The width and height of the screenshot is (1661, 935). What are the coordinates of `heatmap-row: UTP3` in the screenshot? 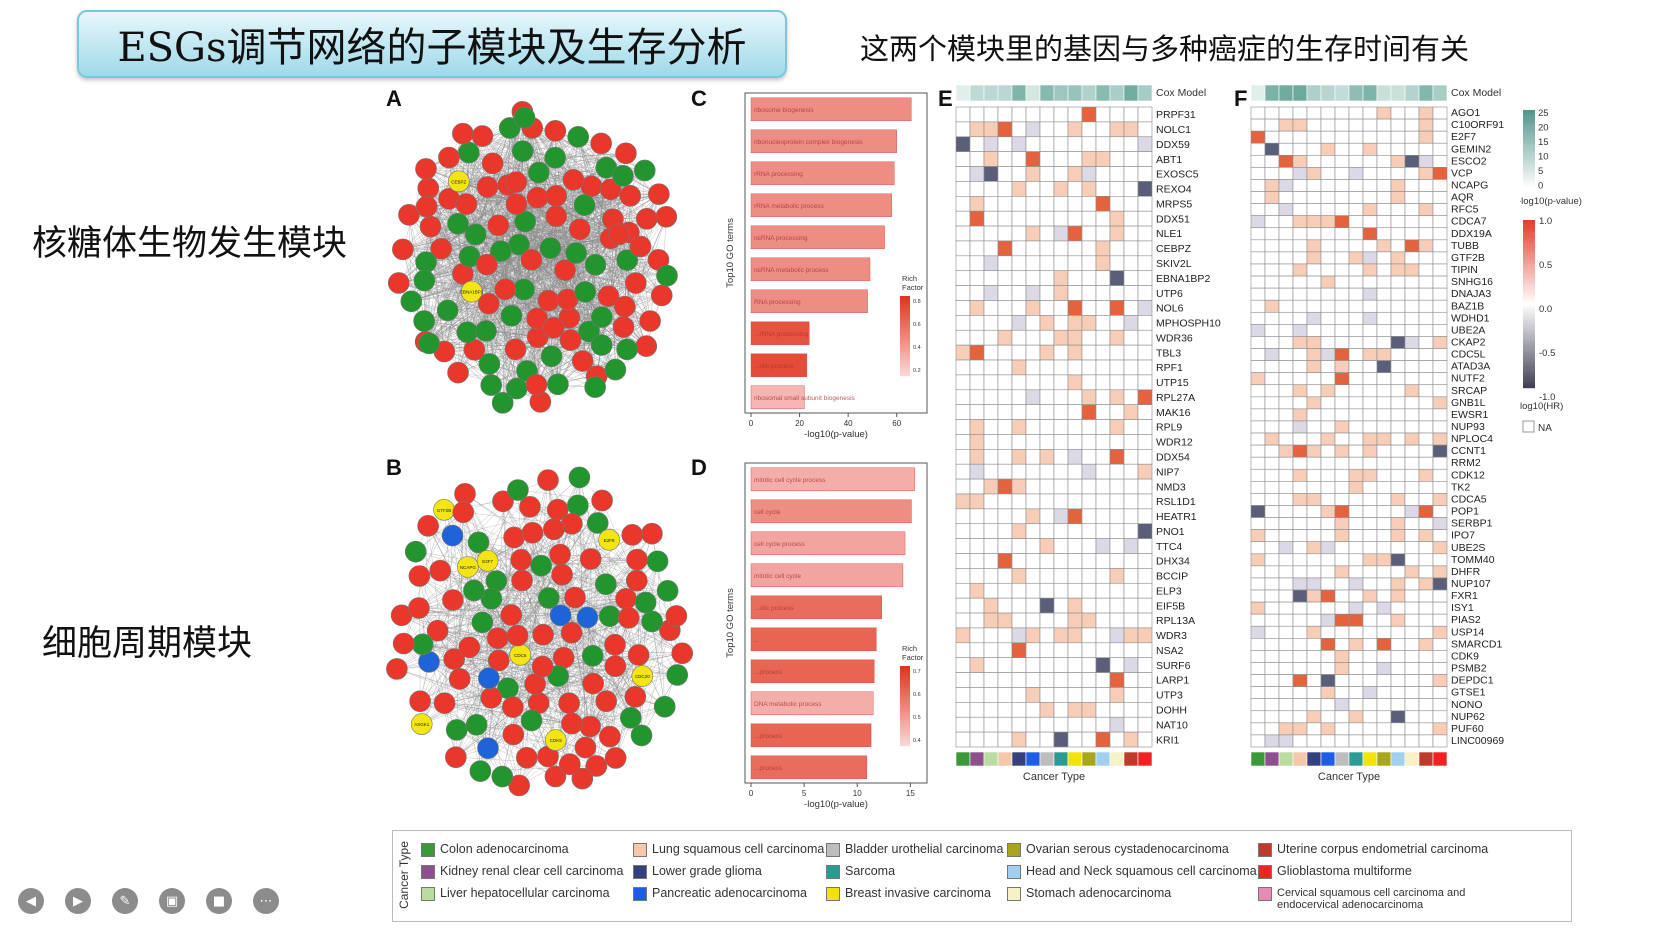 It's located at (1069, 695).